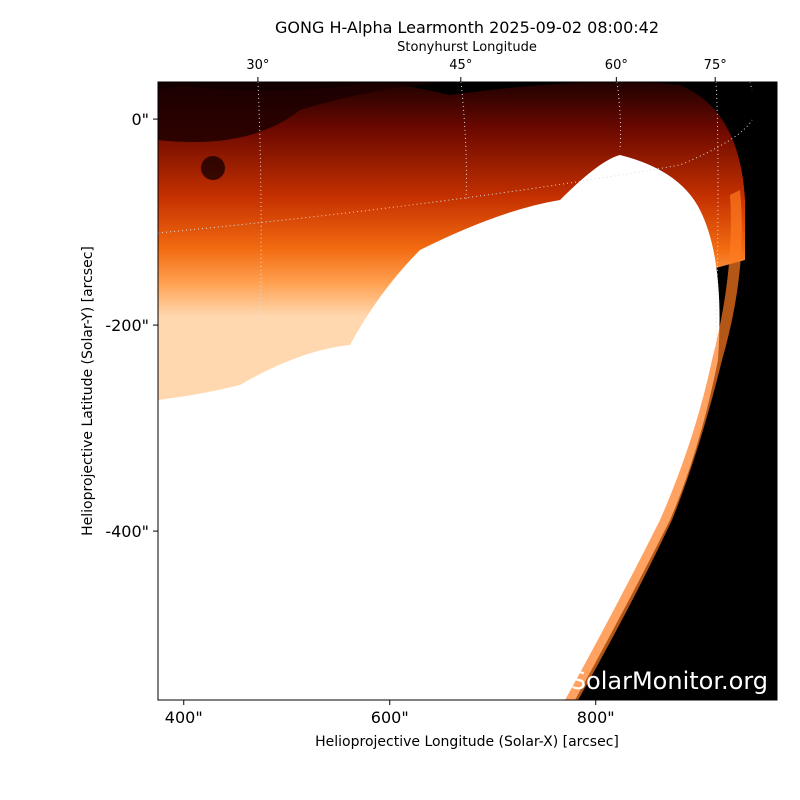 The width and height of the screenshot is (800, 800). What do you see at coordinates (467, 47) in the screenshot?
I see `x2-axis-label: Stonyhurst Longitude` at bounding box center [467, 47].